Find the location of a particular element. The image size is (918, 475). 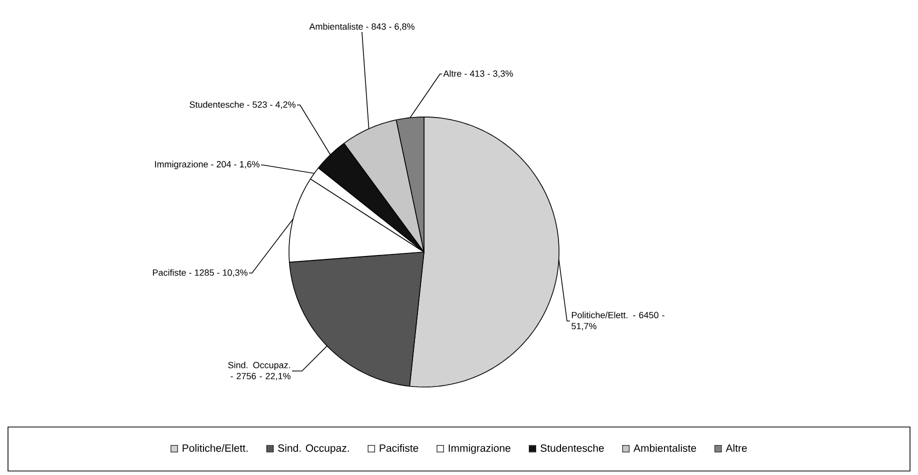

text: Sind. Occupaz. - 2756 - 22,1% is located at coordinates (259, 371).